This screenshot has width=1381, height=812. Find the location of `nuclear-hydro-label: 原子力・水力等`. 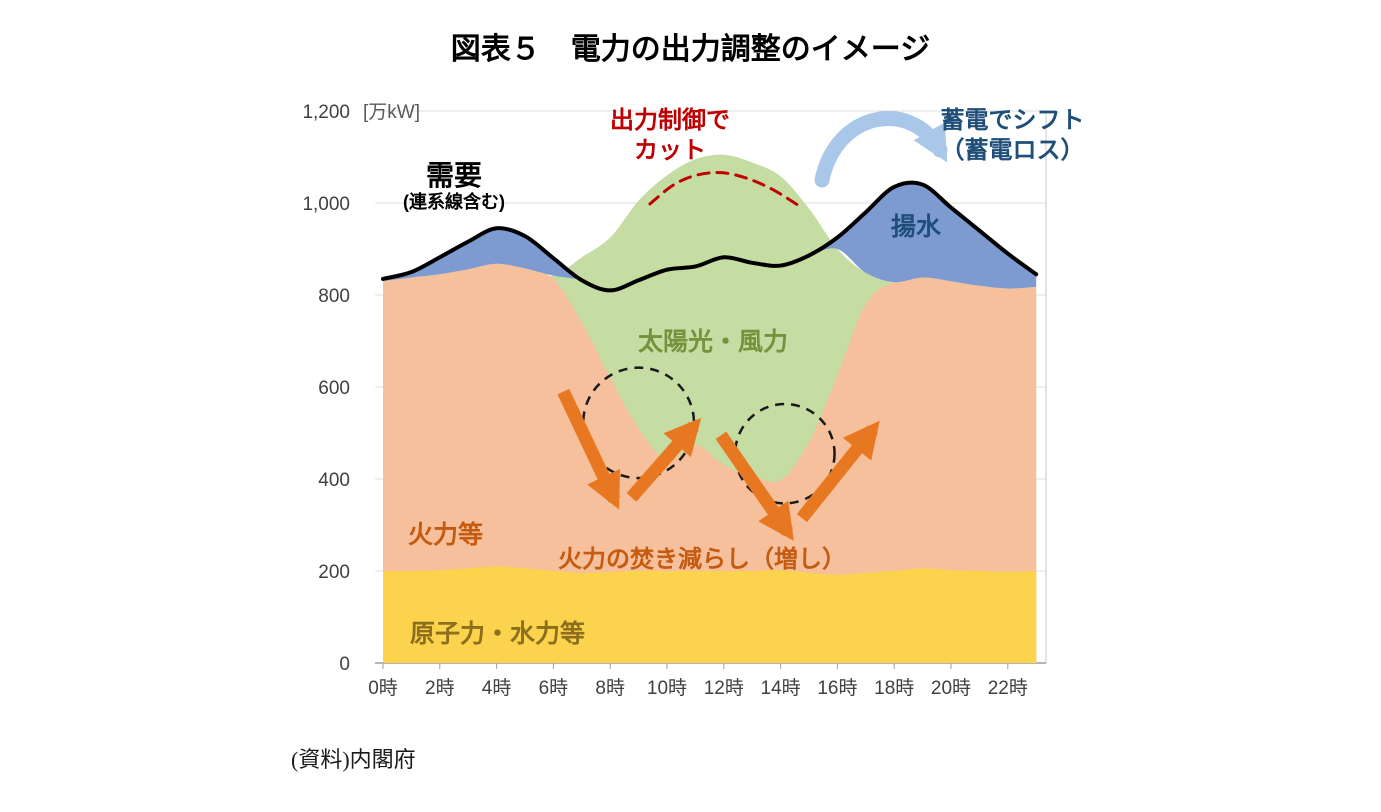

nuclear-hydro-label: 原子力・水力等 is located at coordinates (498, 634).